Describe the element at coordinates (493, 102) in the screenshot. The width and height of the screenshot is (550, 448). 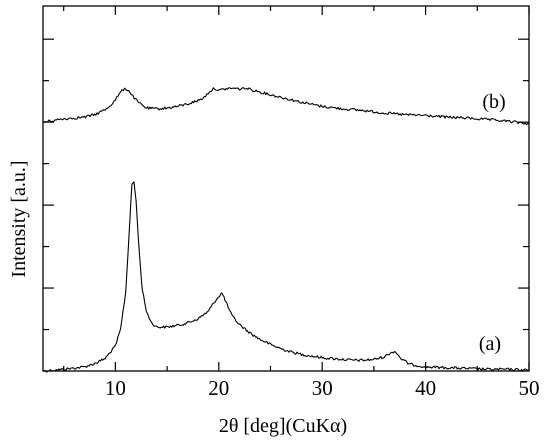
I see `series-label-b: (b)` at that location.